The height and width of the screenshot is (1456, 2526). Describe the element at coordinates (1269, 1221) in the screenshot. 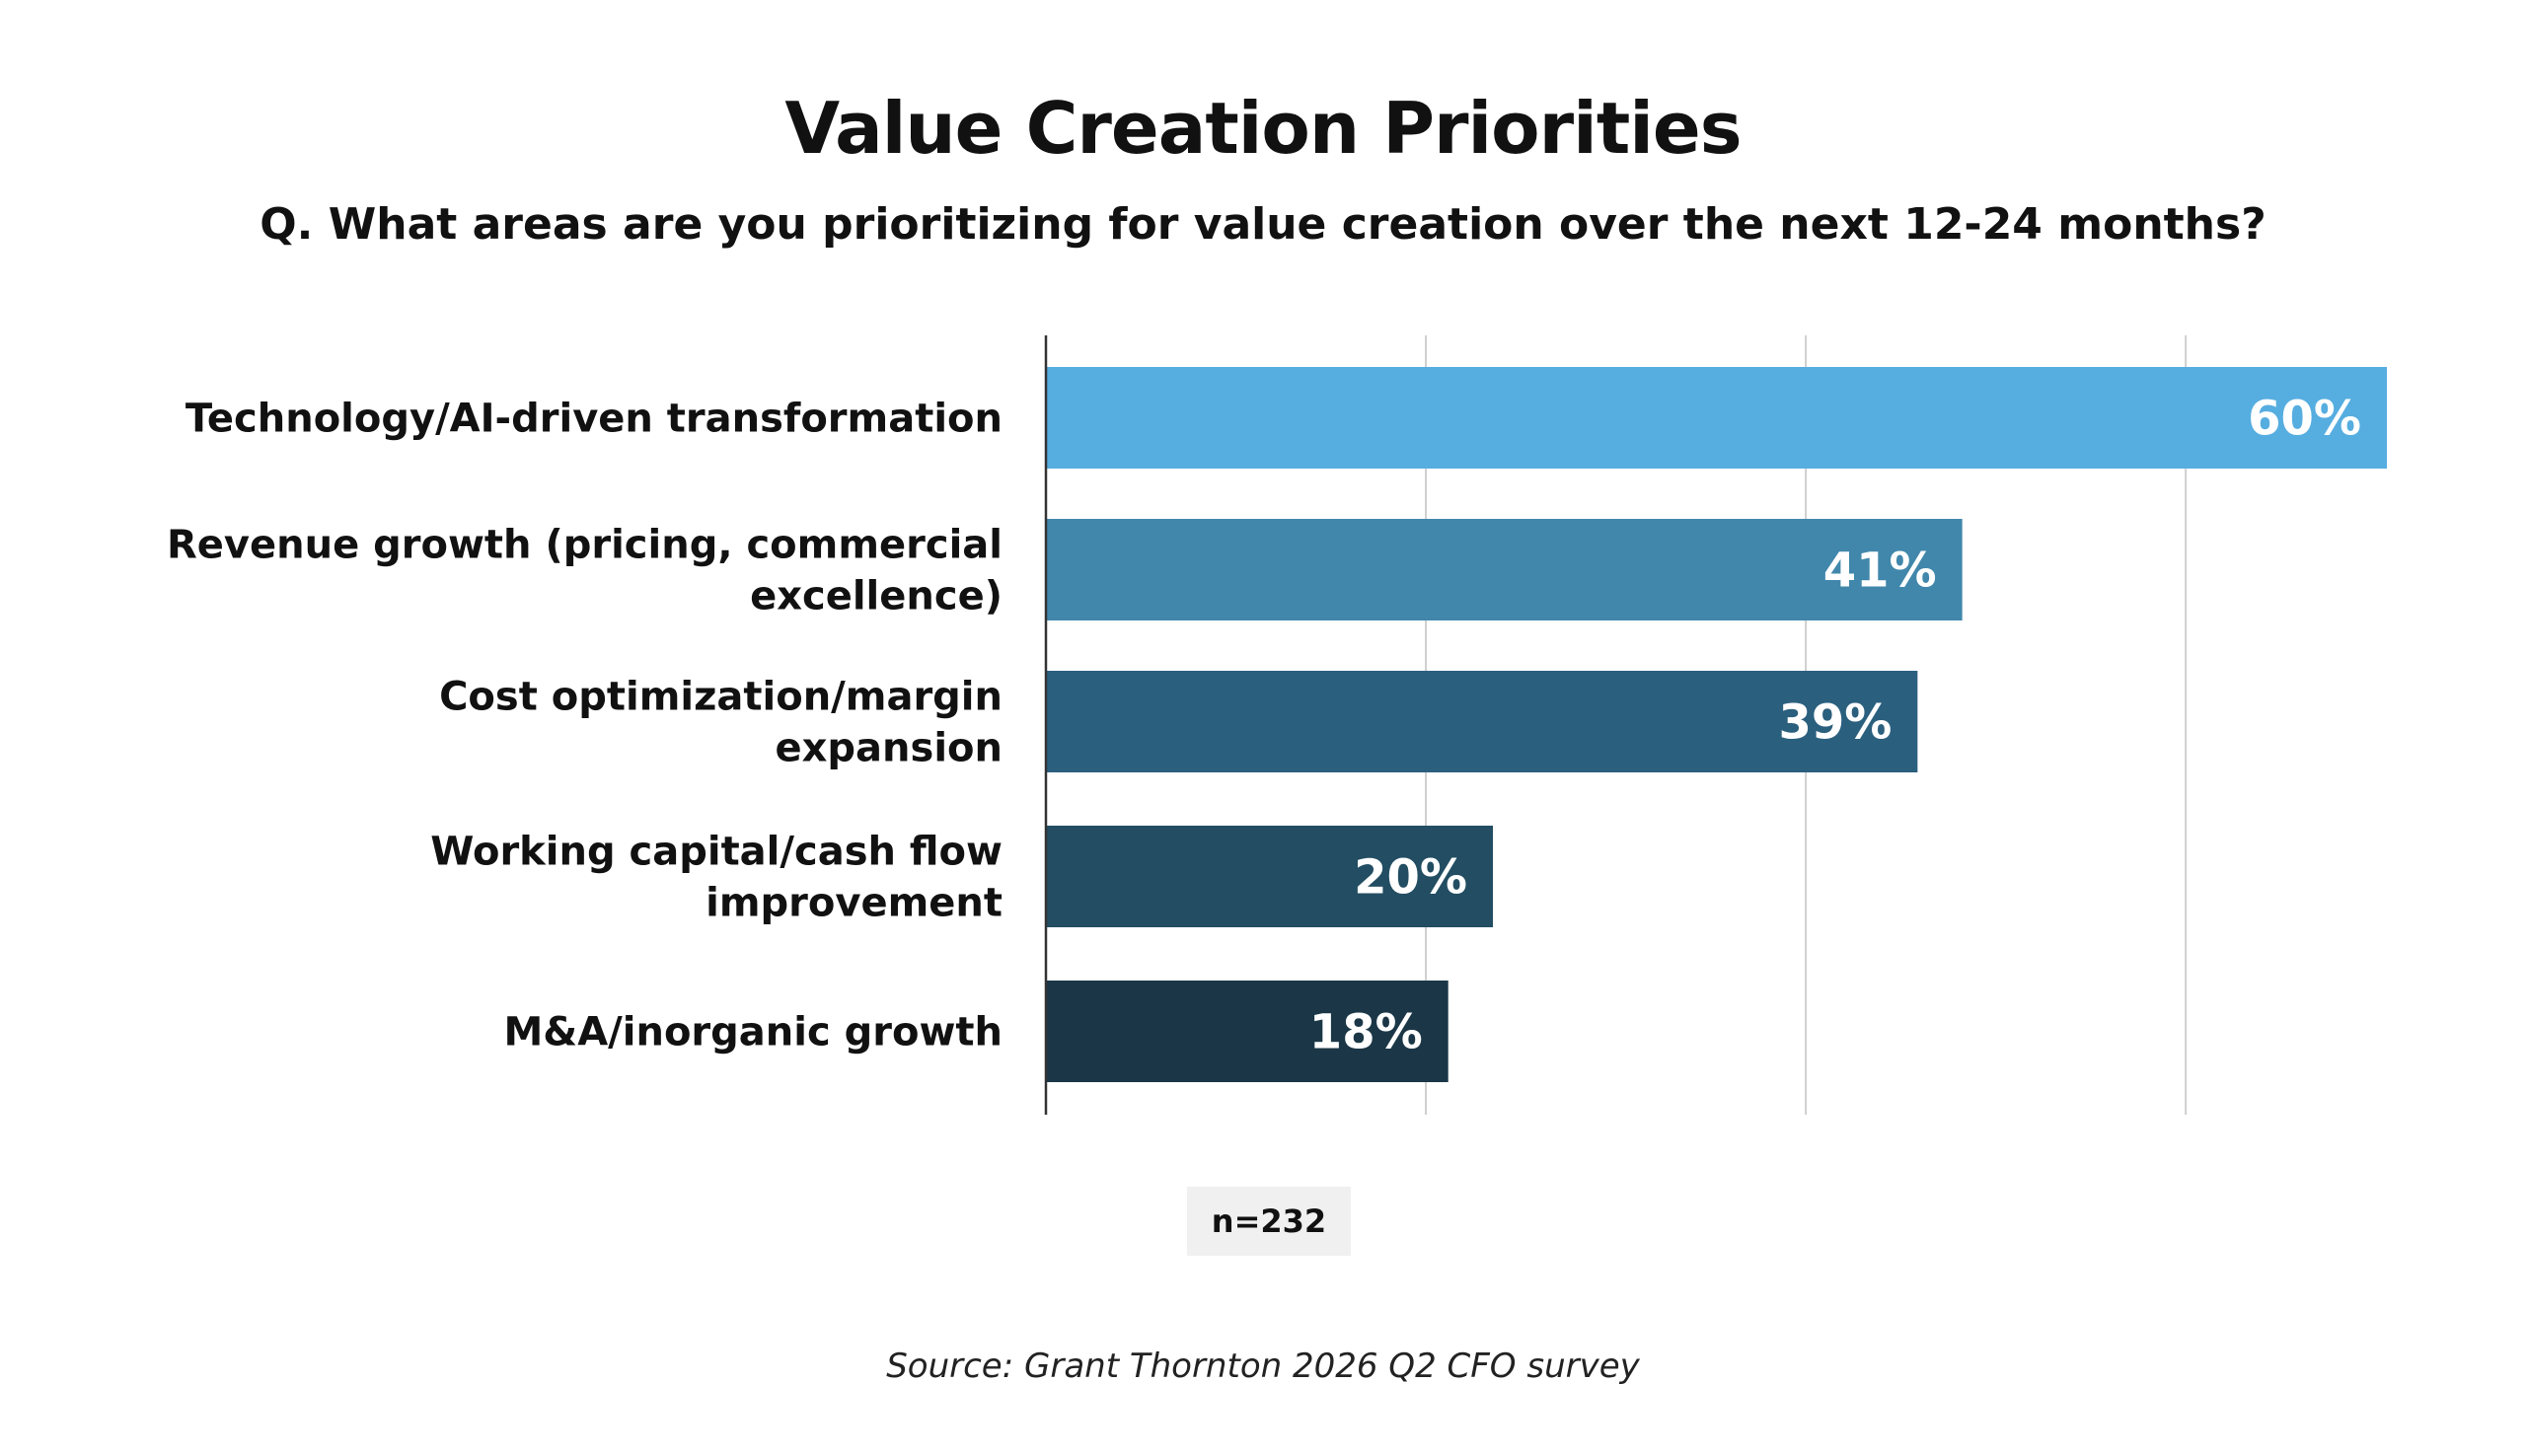

I see `sample-size-badge: n=232` at that location.